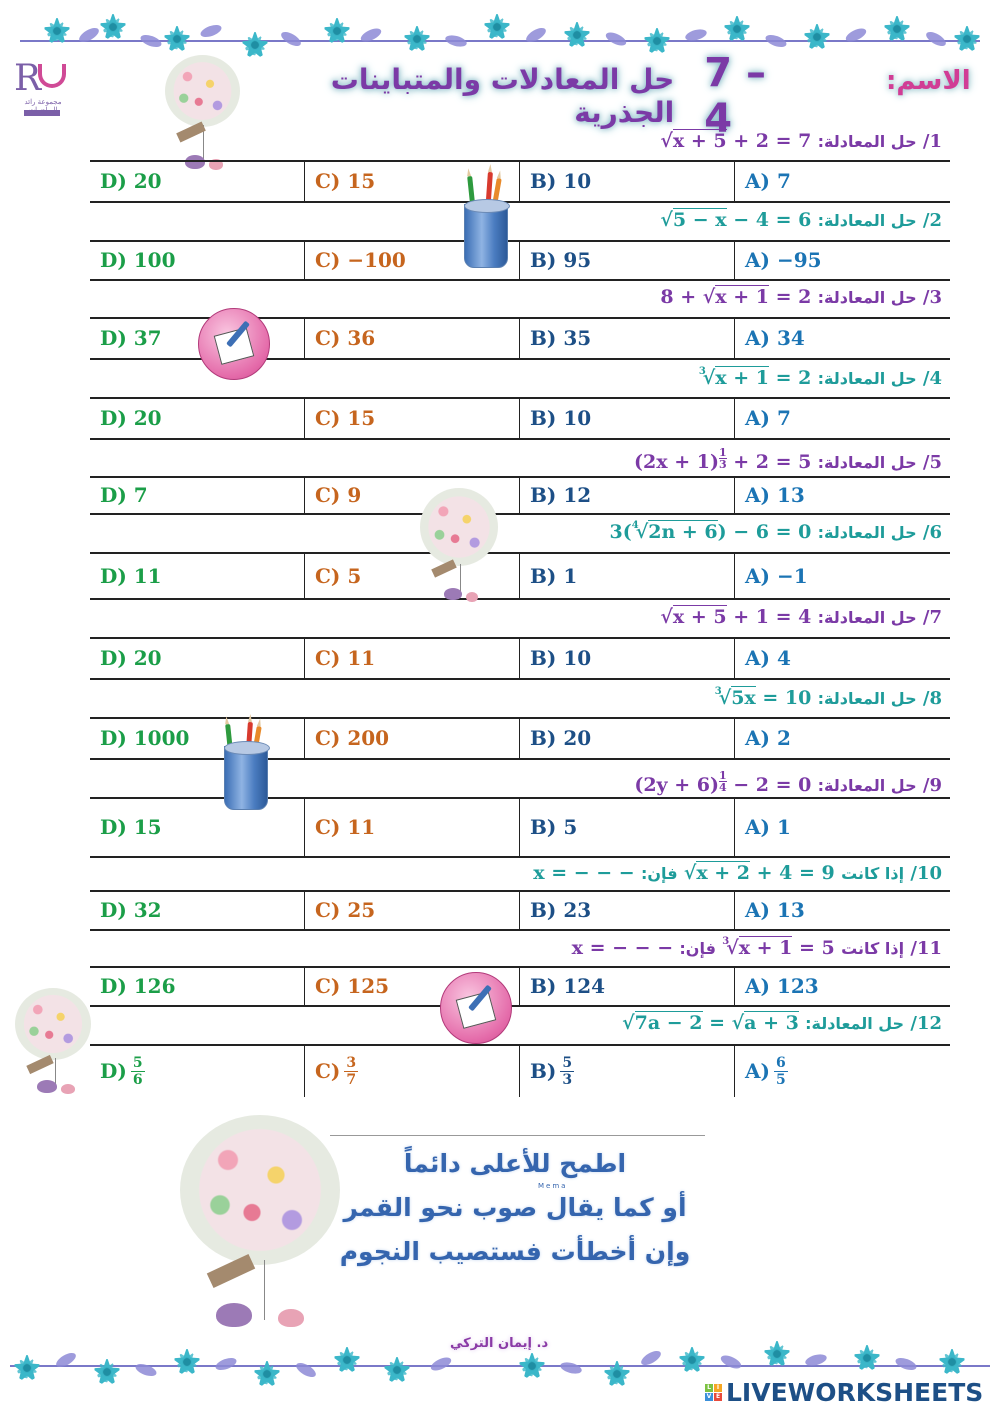  Describe the element at coordinates (520, 531) in the screenshot. I see `question-6: 6/ حل المعادلة: 3(4√2n + 6) − 6 = 0` at that location.